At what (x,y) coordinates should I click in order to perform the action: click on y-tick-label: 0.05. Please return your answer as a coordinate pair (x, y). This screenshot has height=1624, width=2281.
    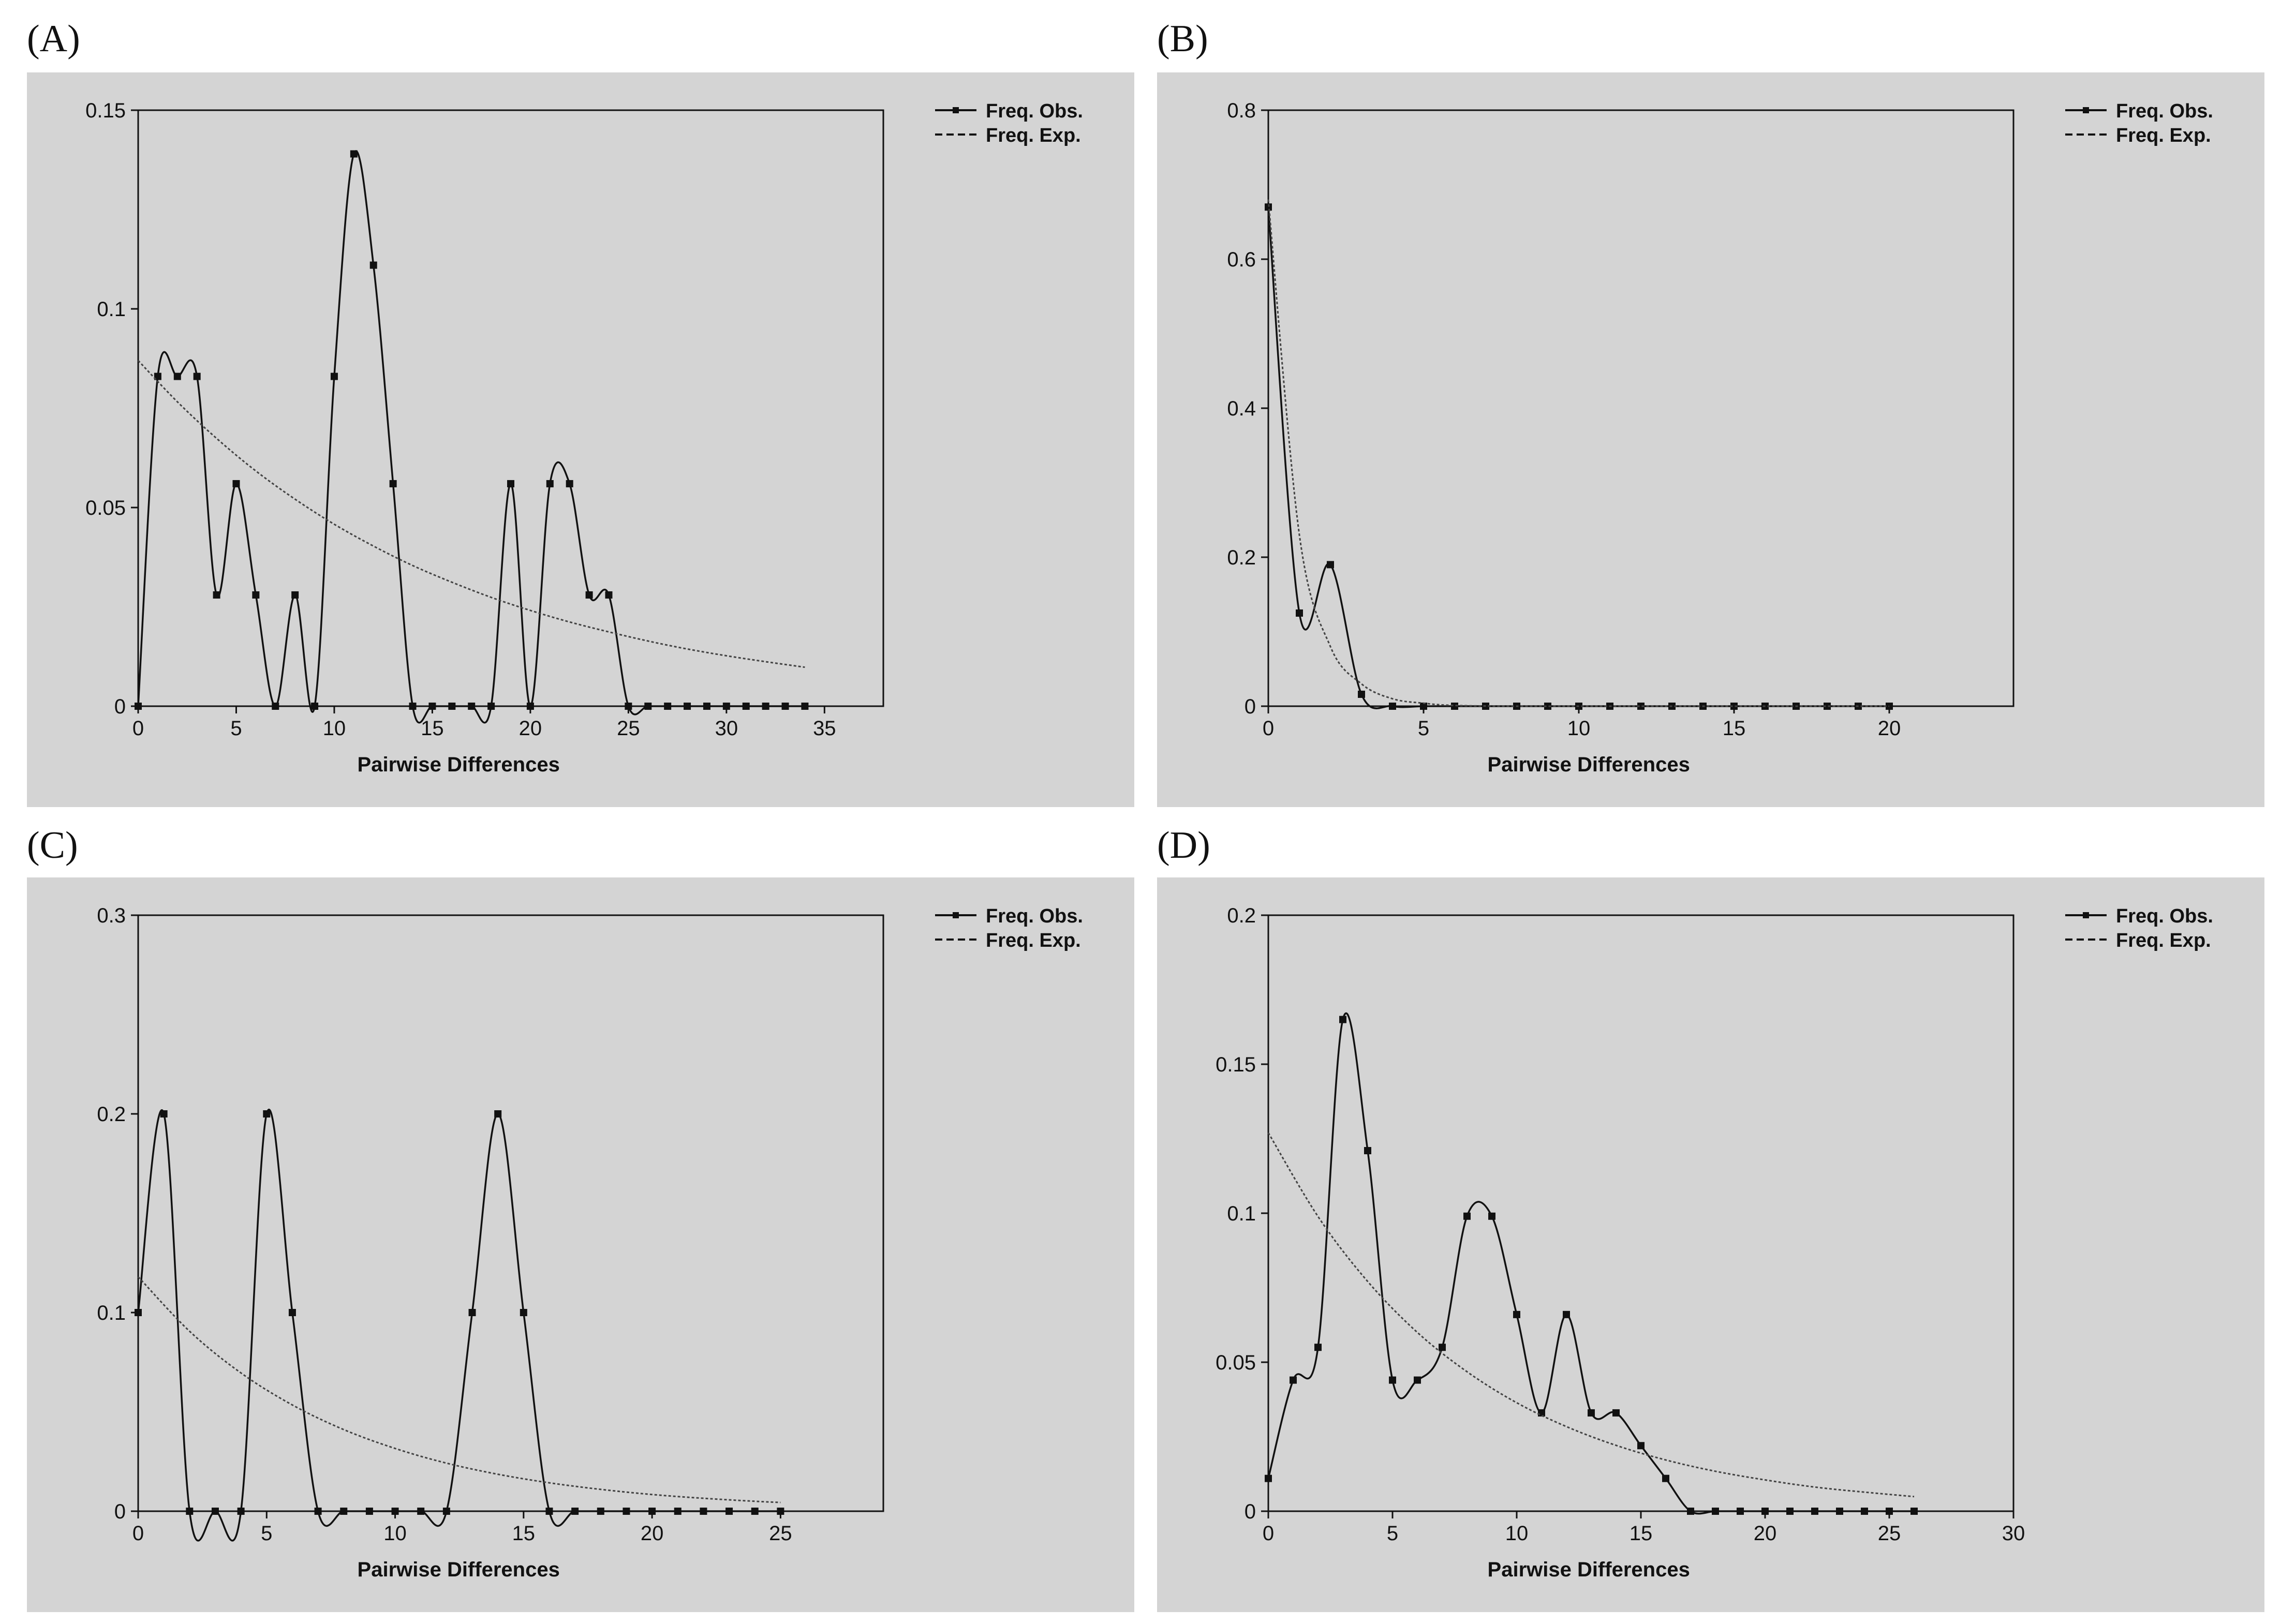
    Looking at the image, I should click on (105, 508).